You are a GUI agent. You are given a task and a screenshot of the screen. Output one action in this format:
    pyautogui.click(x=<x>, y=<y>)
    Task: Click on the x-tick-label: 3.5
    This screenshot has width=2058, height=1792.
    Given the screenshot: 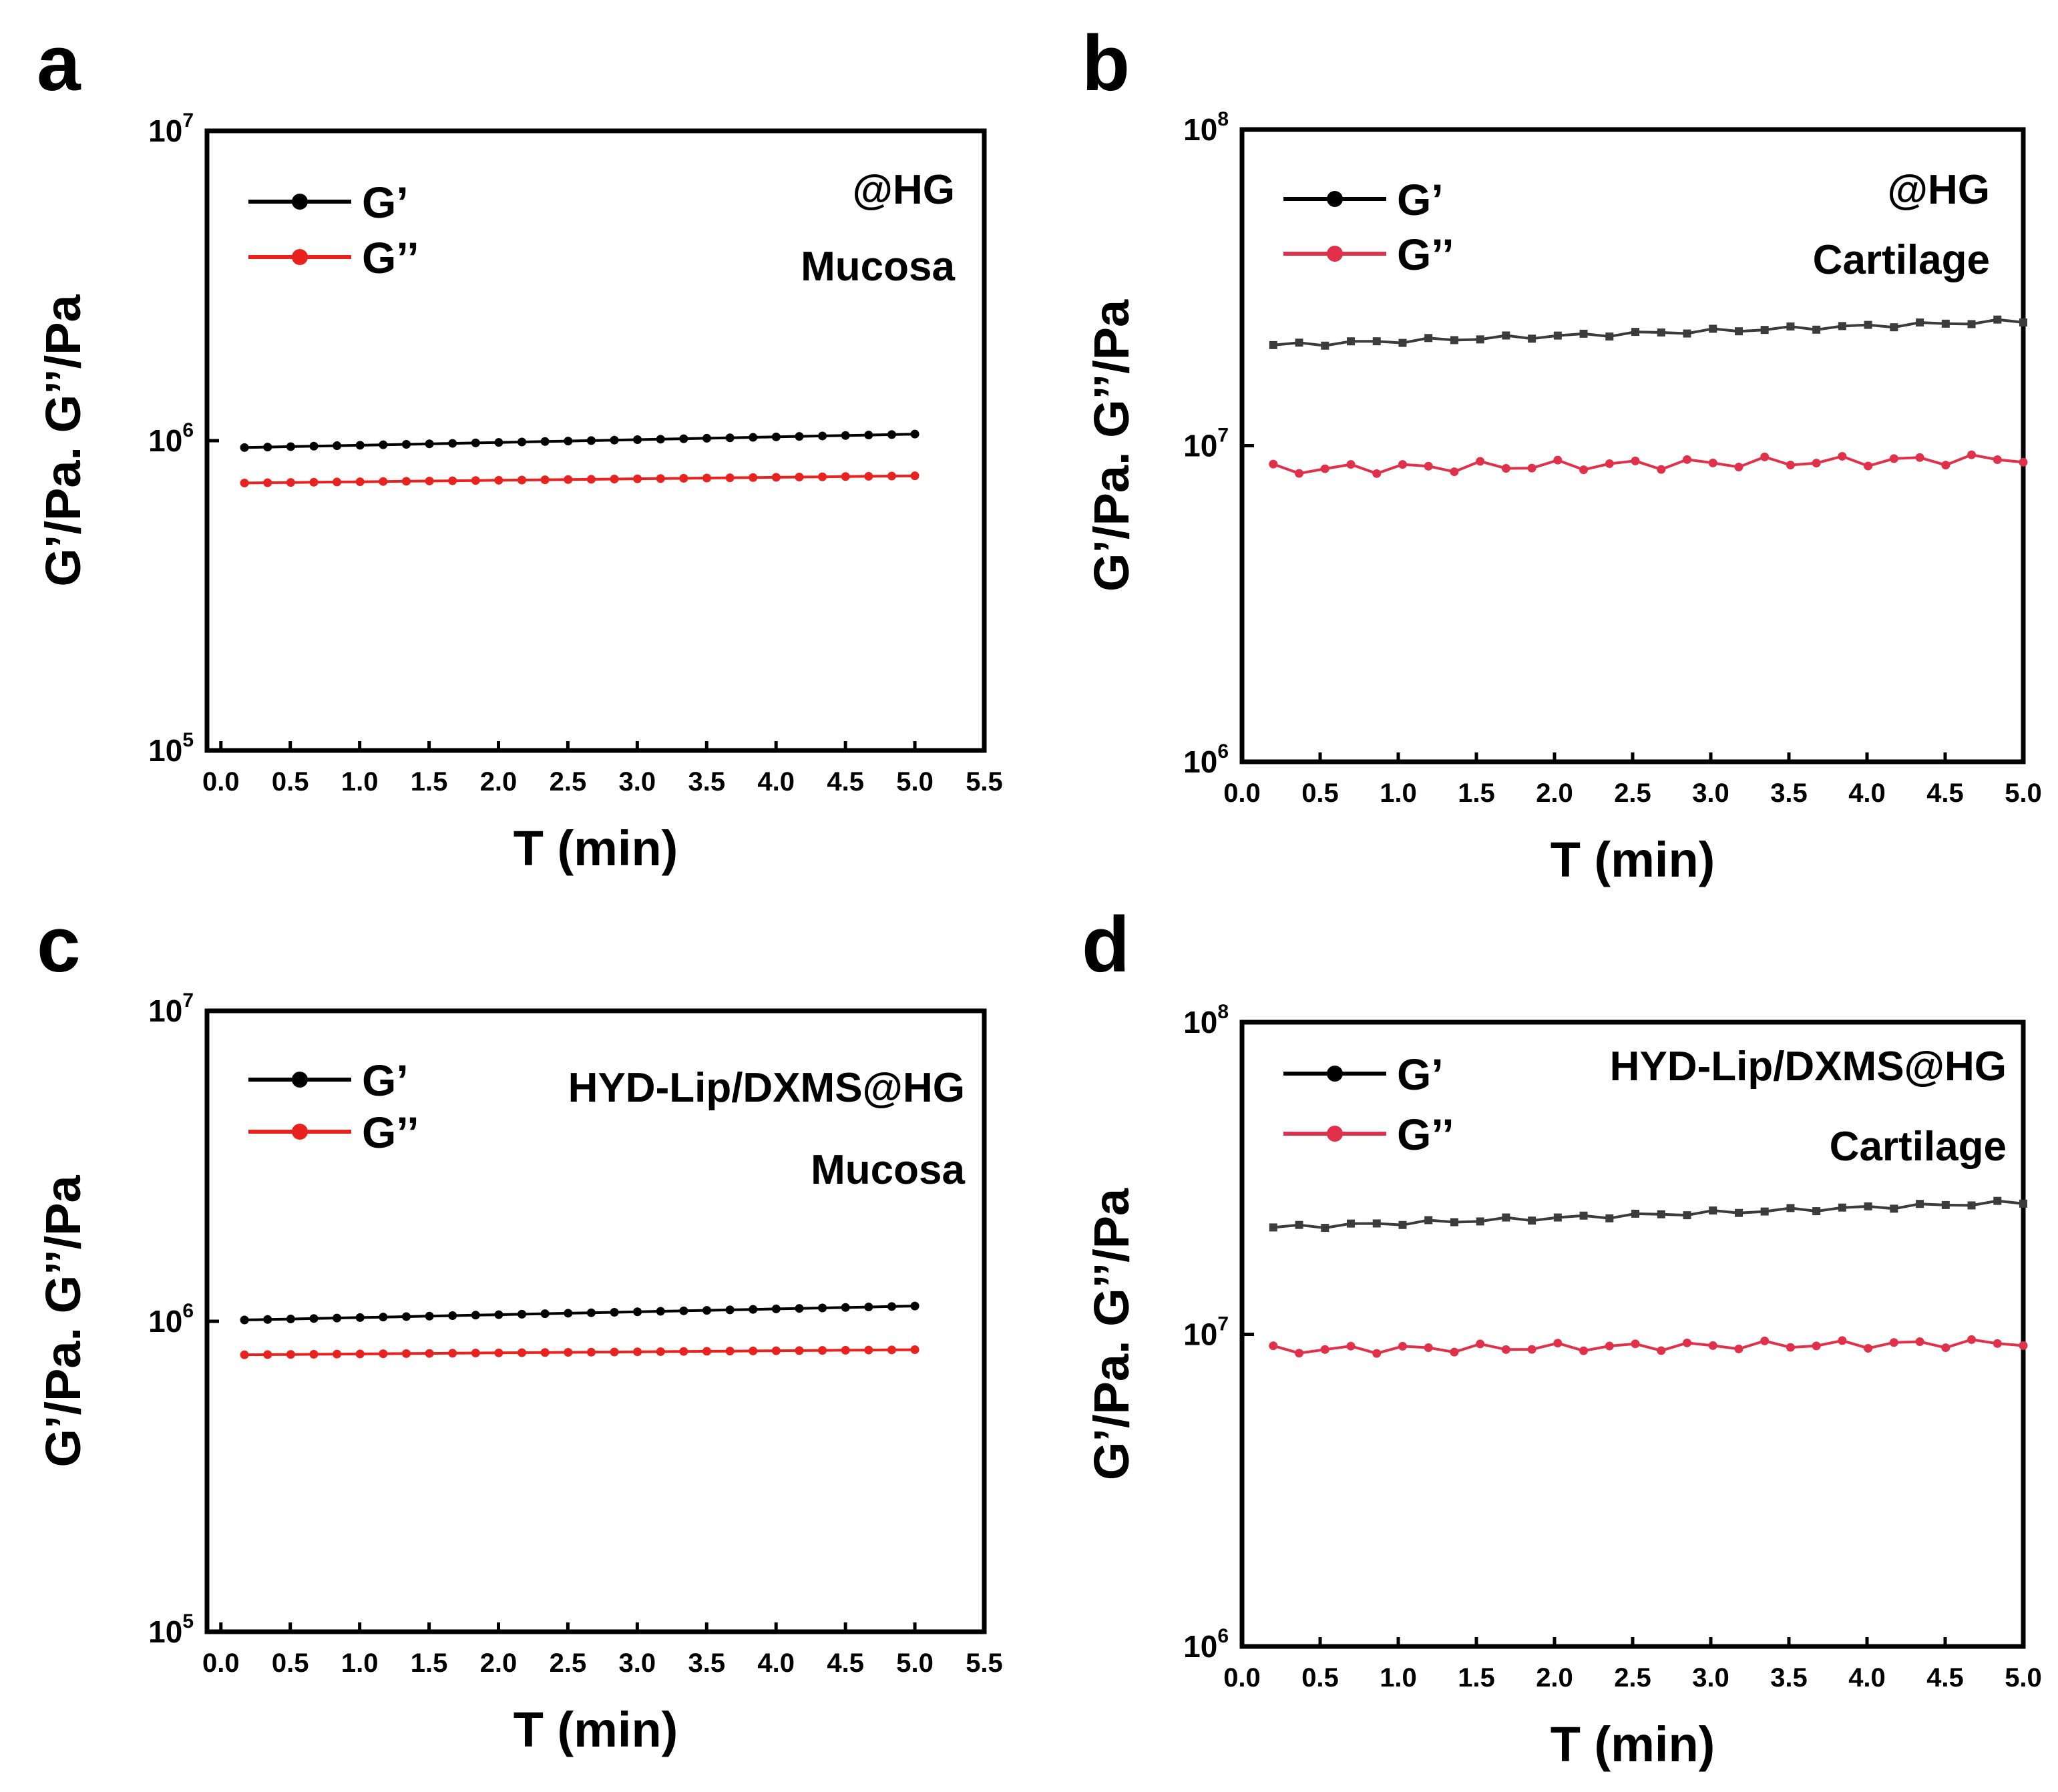 What is the action you would take?
    pyautogui.click(x=1789, y=793)
    